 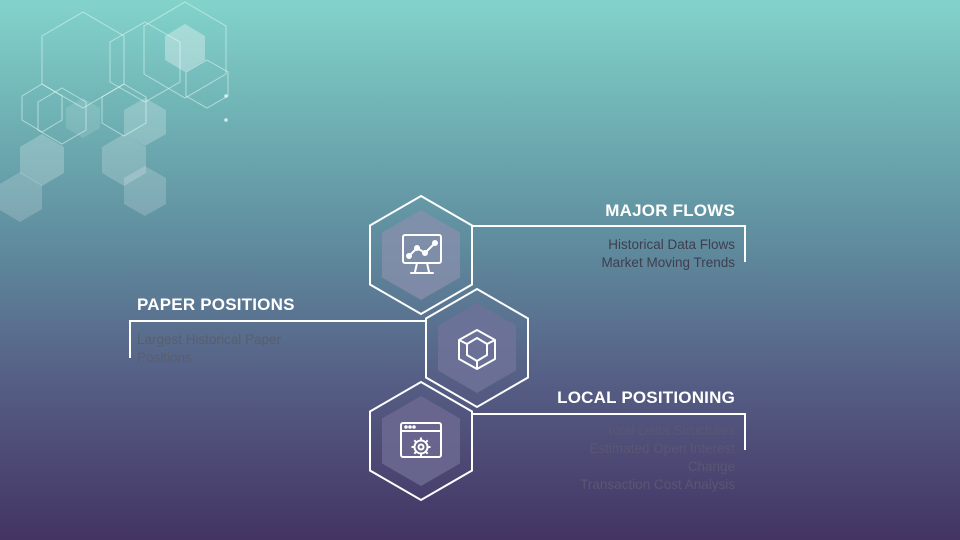 What do you see at coordinates (670, 430) in the screenshot?
I see `description-line: Total Delta Structures` at bounding box center [670, 430].